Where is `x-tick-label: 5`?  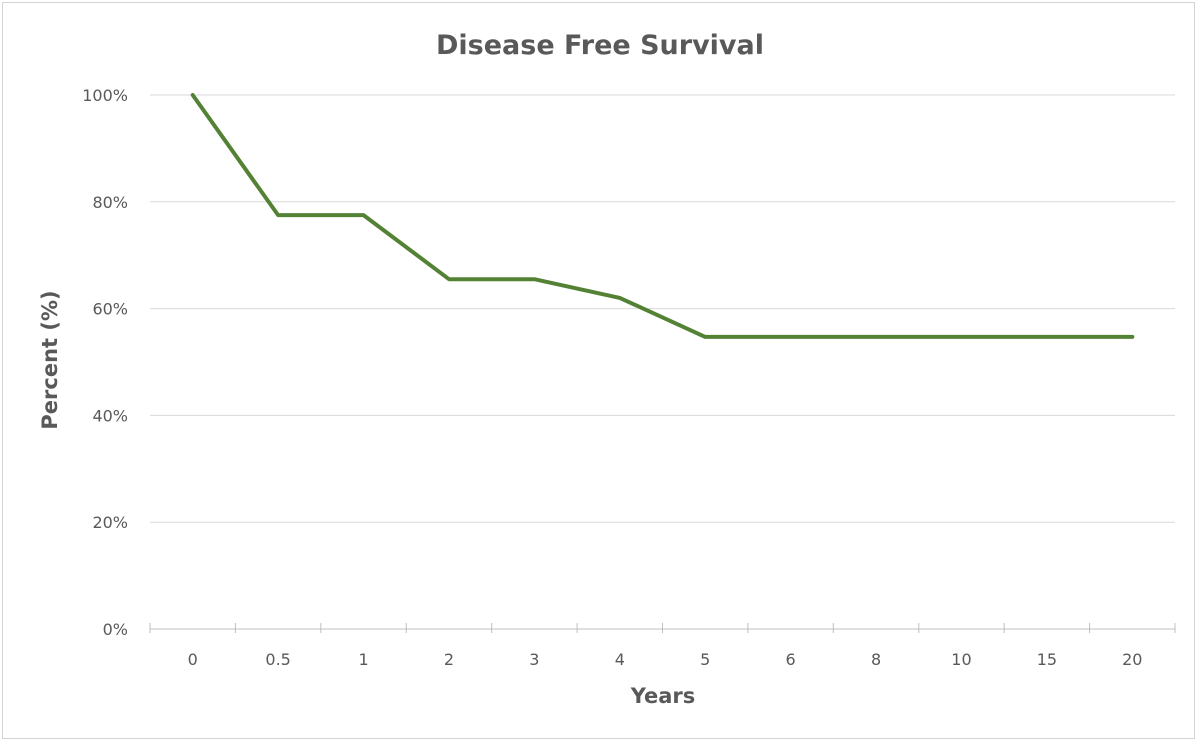
x-tick-label: 5 is located at coordinates (705, 659).